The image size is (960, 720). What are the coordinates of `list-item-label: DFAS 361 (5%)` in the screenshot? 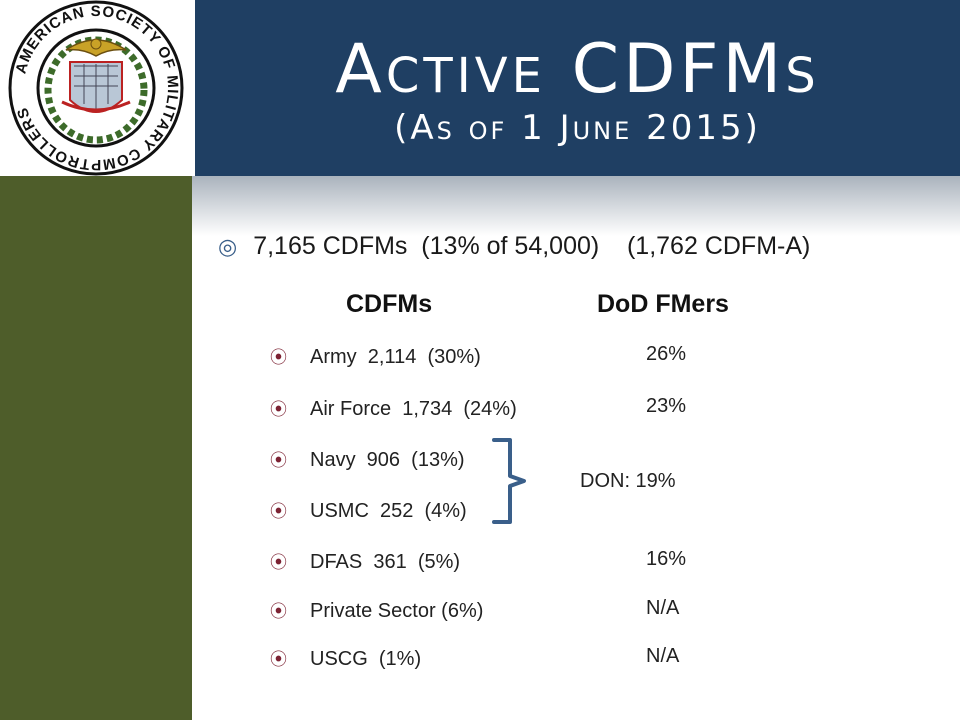 It's located at (385, 562).